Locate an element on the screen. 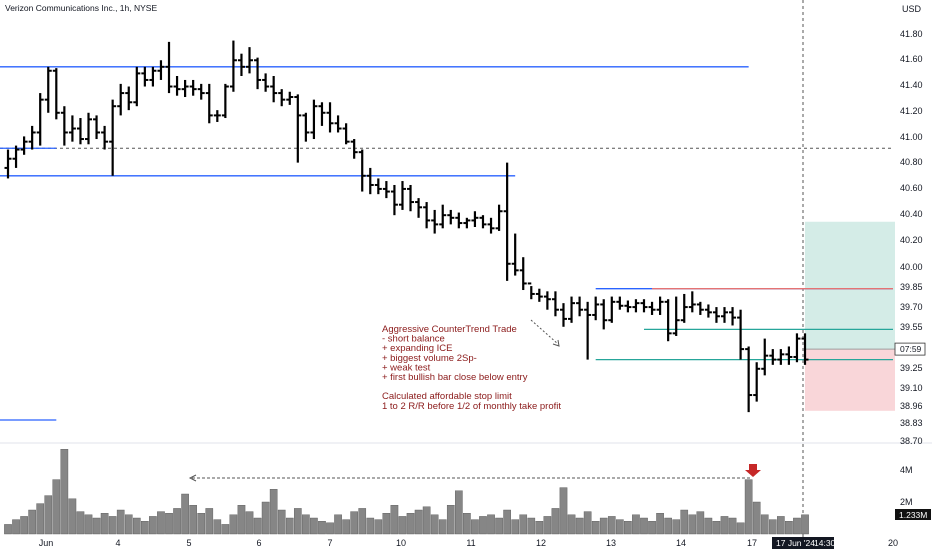 This screenshot has width=932, height=550. price-tick-label: 39.25 is located at coordinates (911, 368).